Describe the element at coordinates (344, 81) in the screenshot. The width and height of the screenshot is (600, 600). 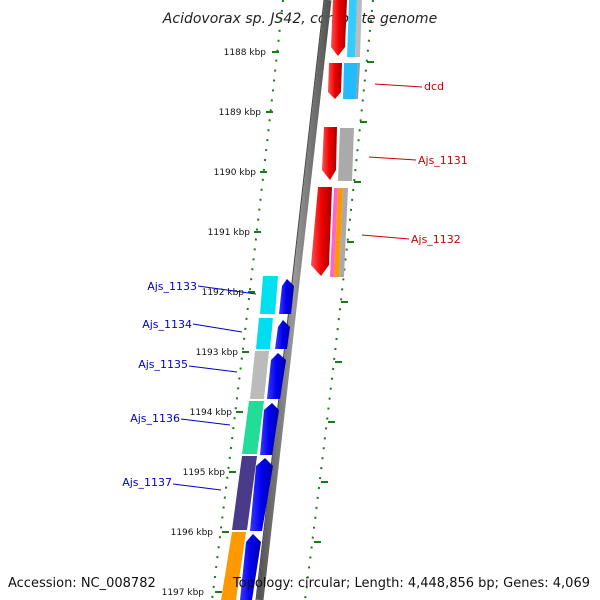
I see `forward-gene-dcd` at that location.